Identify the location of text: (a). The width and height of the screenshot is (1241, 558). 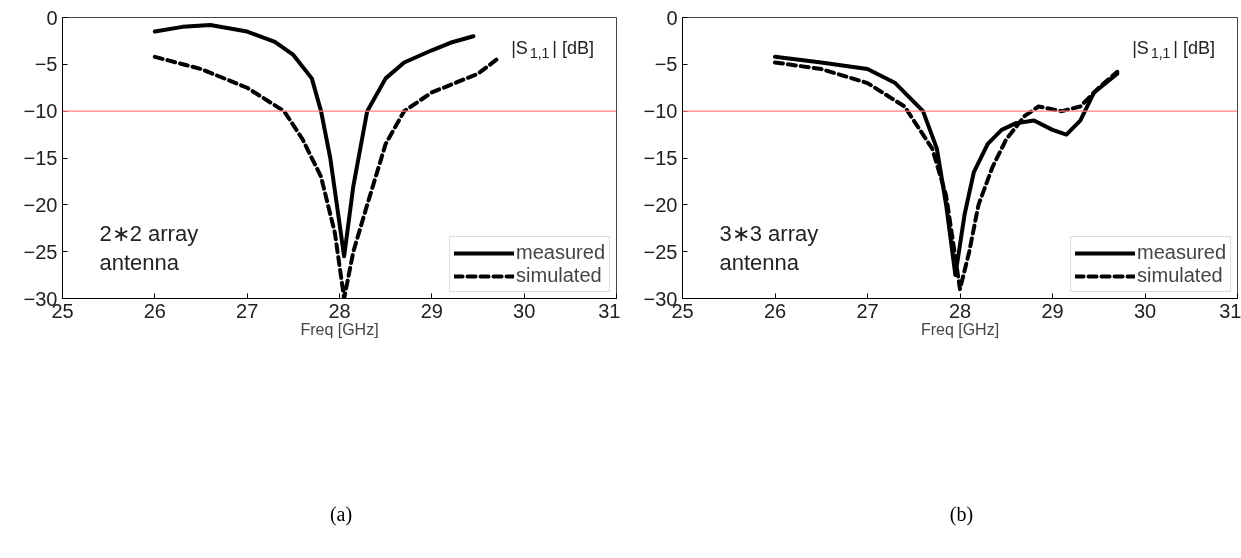
(341, 515).